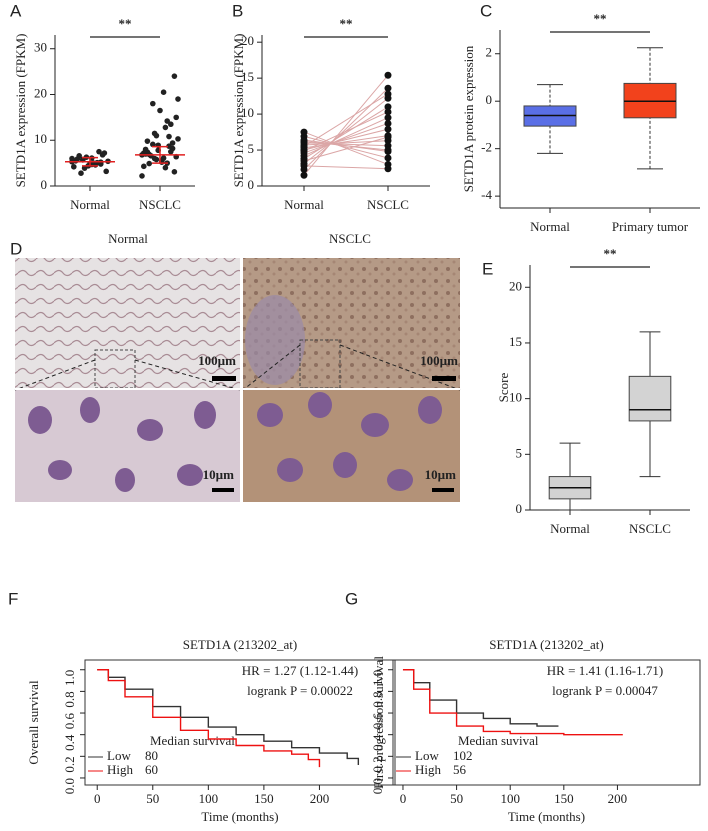  Describe the element at coordinates (151, 769) in the screenshot. I see `legend-median: 60` at that location.